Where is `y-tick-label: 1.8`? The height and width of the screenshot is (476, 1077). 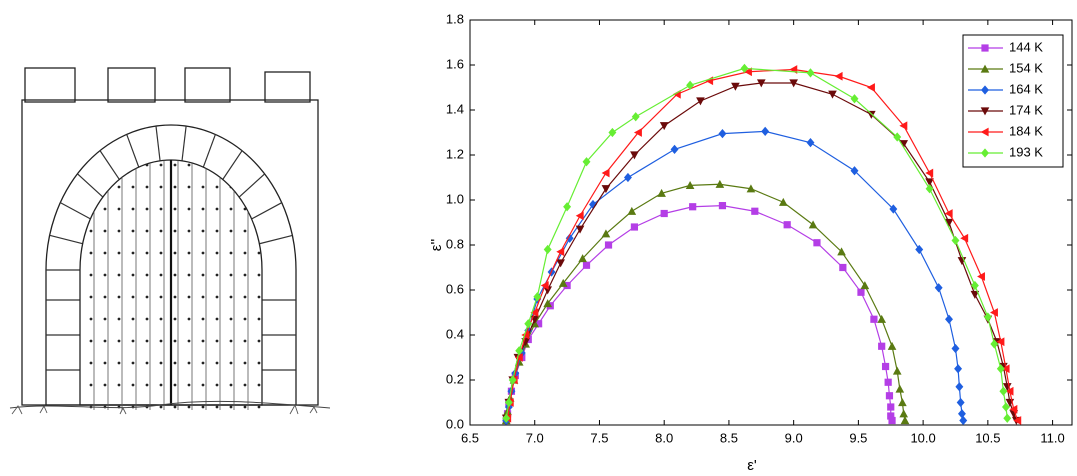 y-tick-label: 1.8 is located at coordinates (455, 18).